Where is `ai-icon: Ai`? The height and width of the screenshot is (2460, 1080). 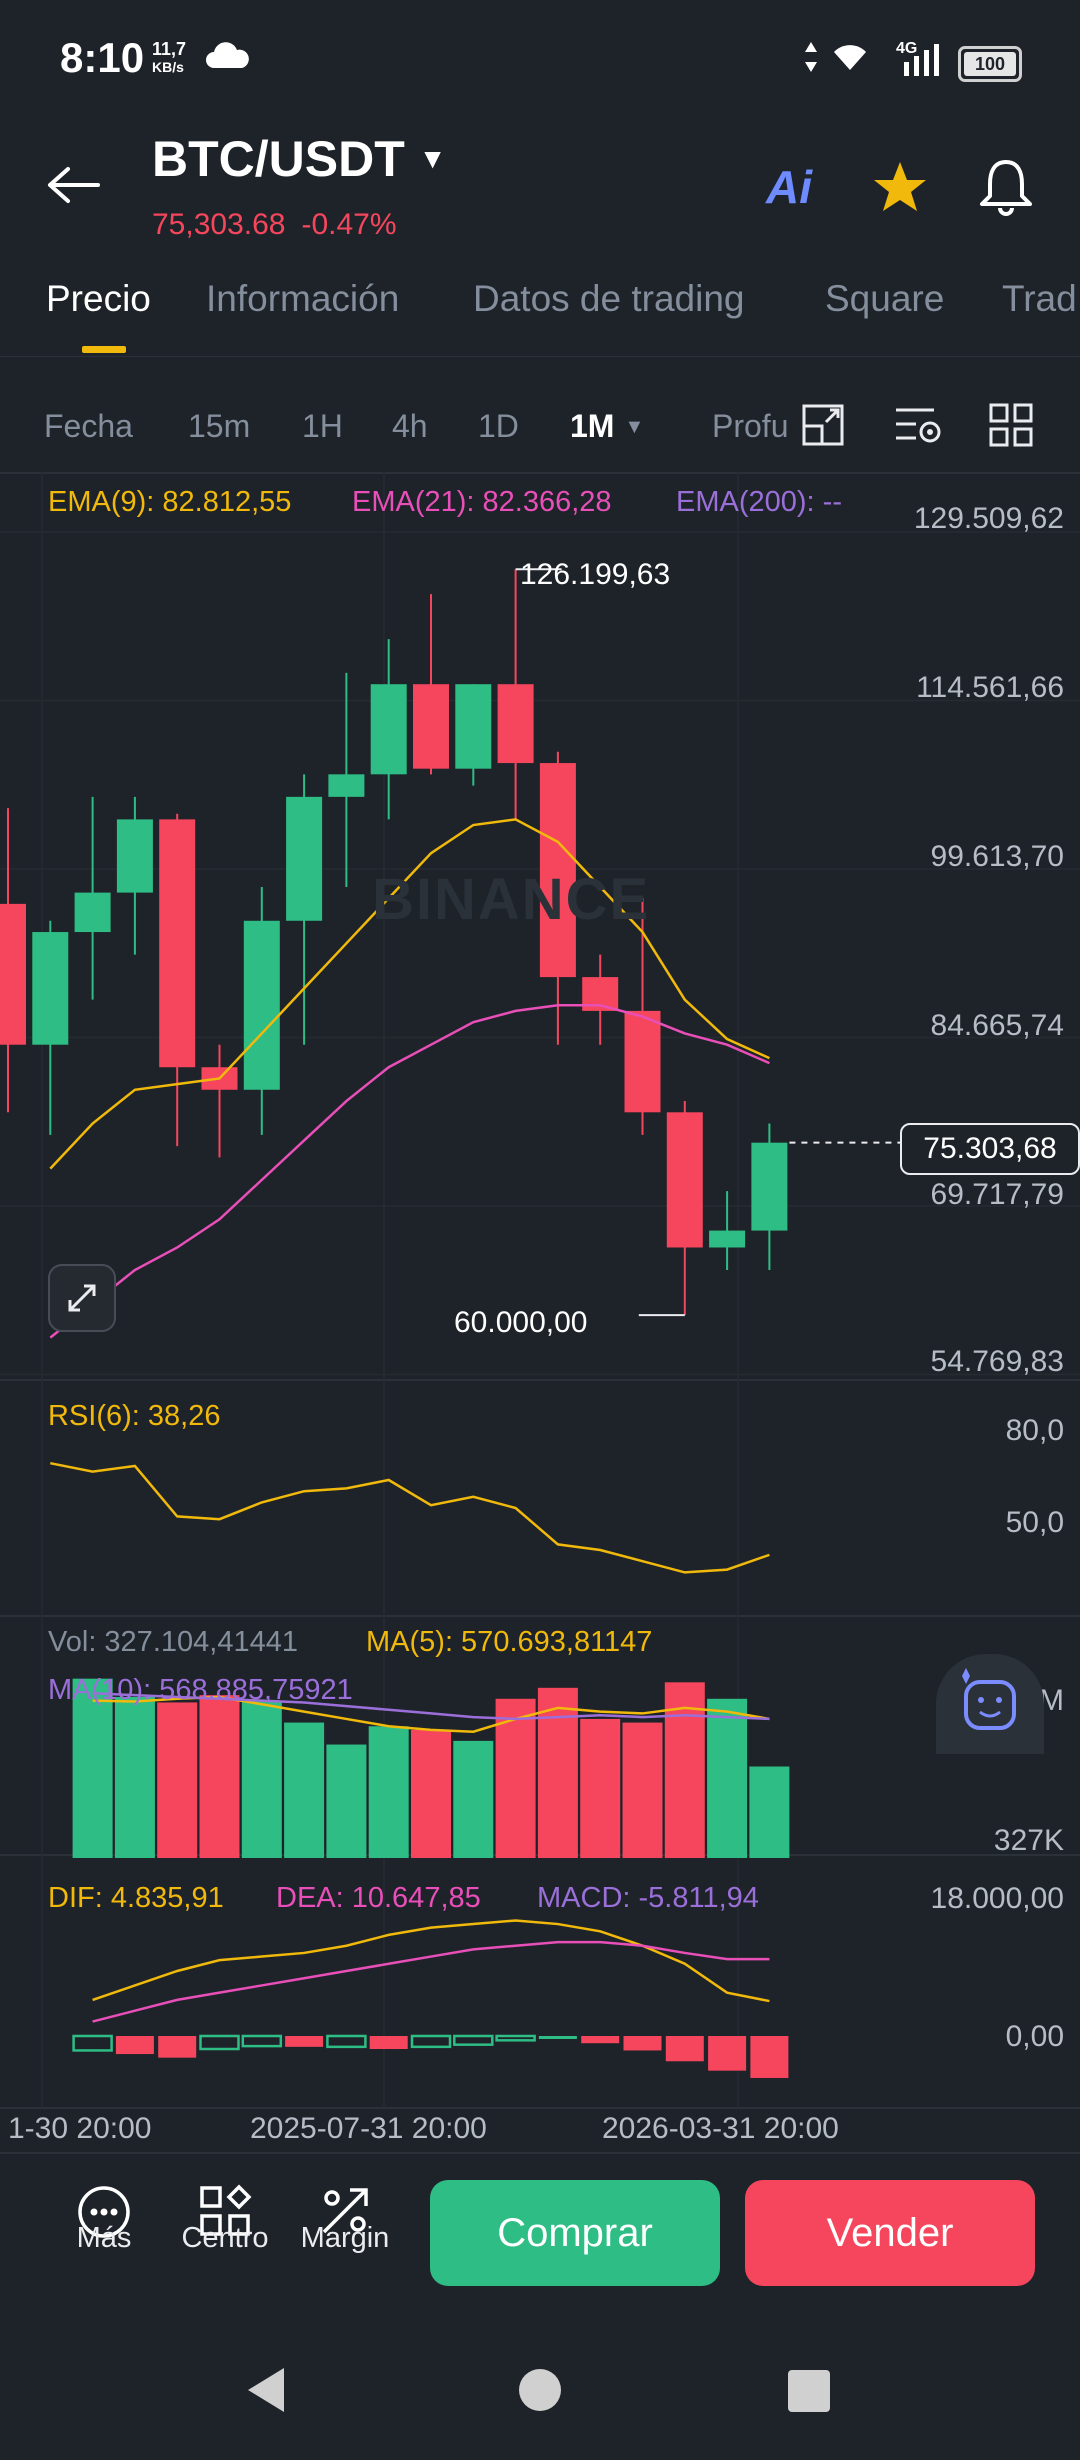
ai-icon: Ai is located at coordinates (789, 187).